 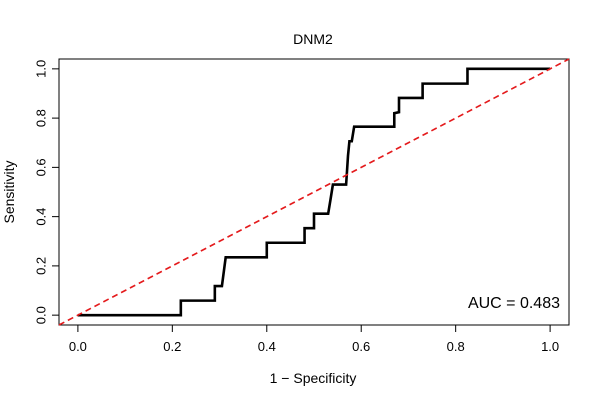 What do you see at coordinates (41, 266) in the screenshot?
I see `y-tick-label: 0.2` at bounding box center [41, 266].